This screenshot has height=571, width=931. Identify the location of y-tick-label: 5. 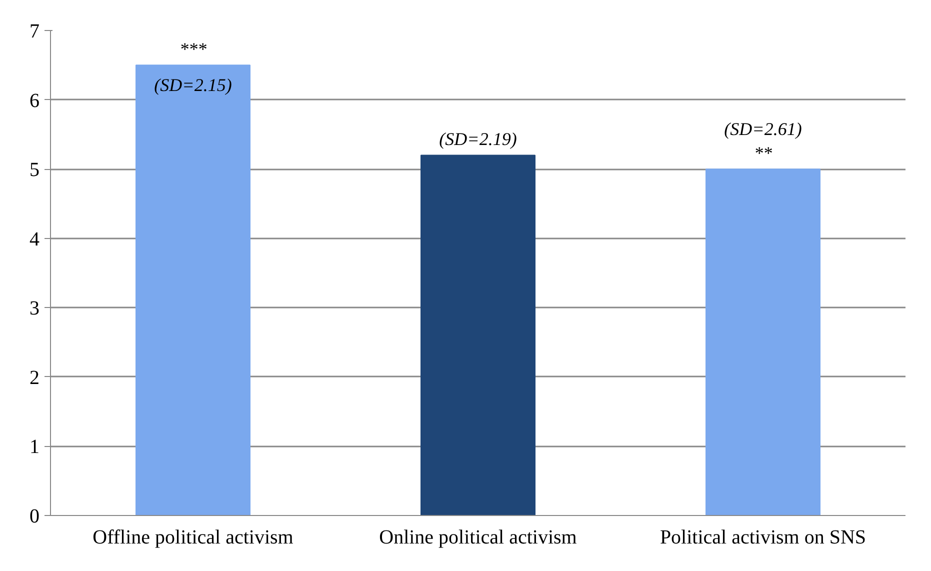
(35, 170).